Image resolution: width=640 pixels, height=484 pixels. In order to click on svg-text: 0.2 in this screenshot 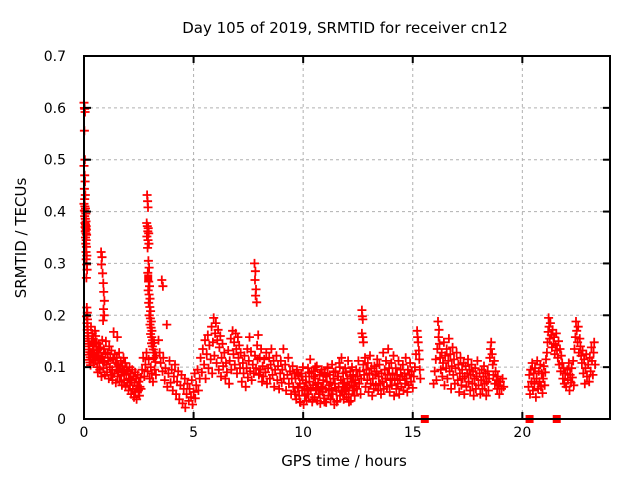, I will do `click(55, 316)`.